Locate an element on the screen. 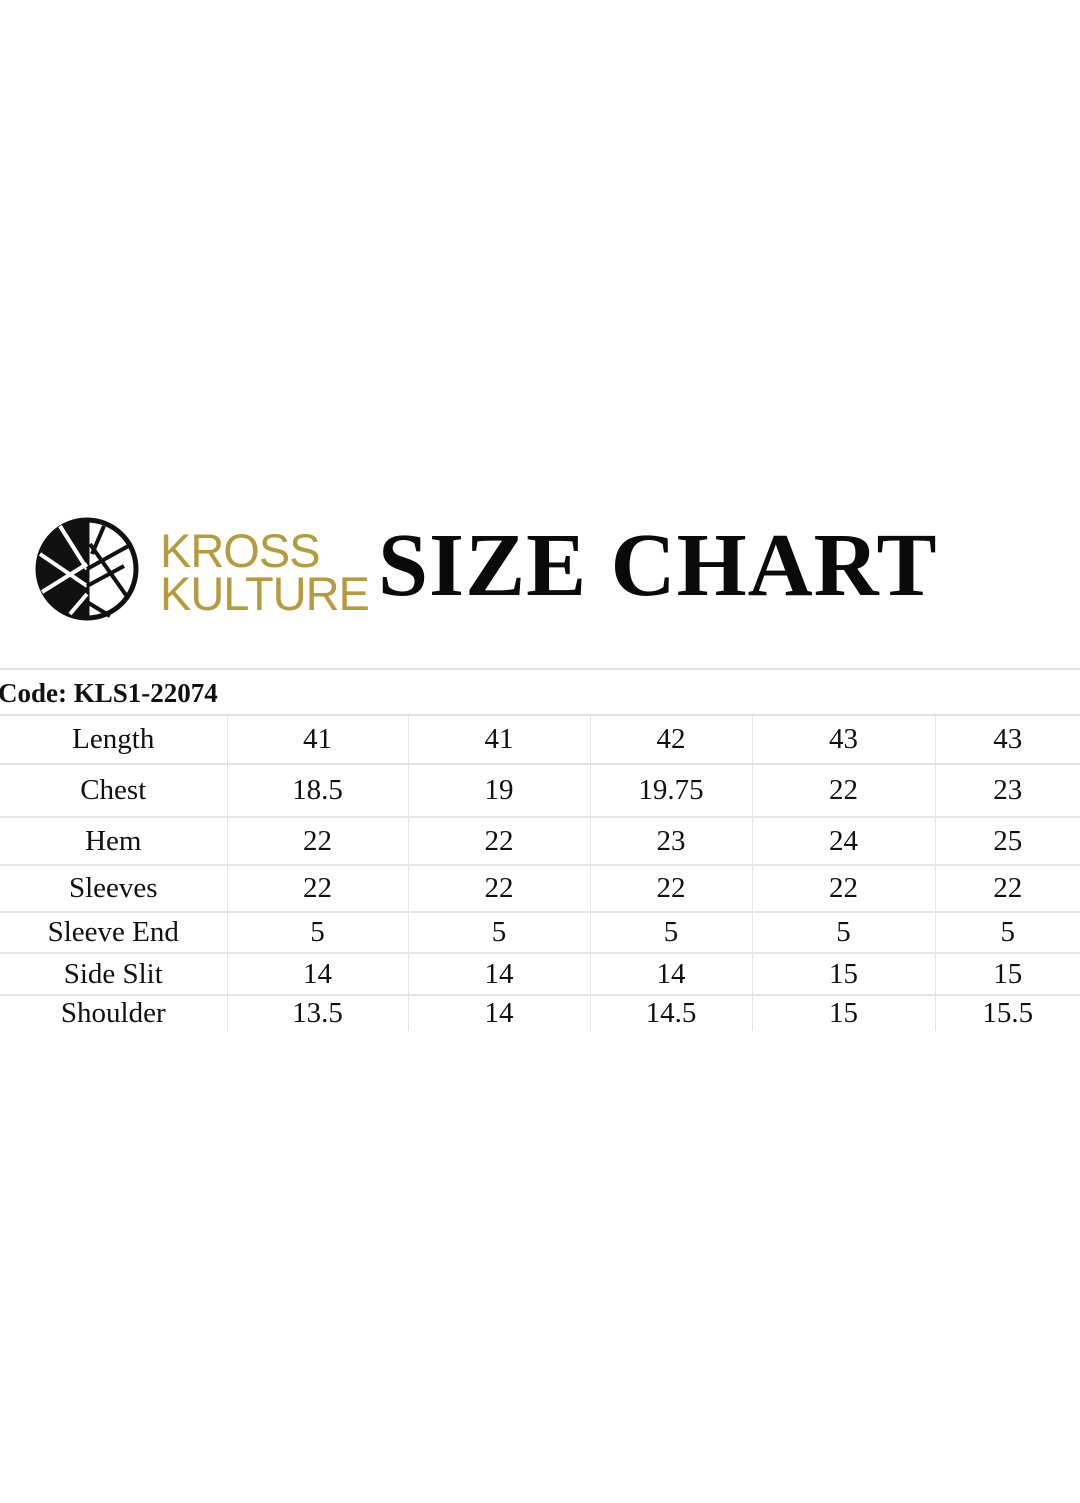  table-cell: 15.5 is located at coordinates (1007, 1013).